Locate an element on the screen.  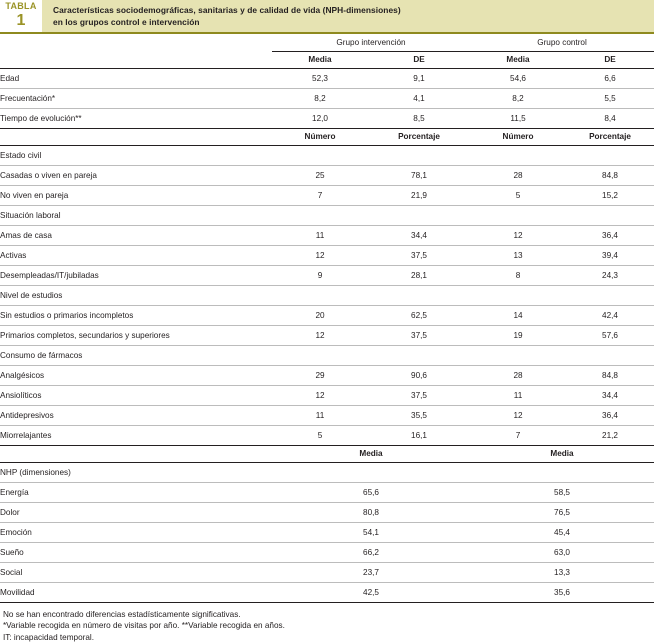
cell-nhp-intervention: 54,1 is located at coordinates (371, 532).